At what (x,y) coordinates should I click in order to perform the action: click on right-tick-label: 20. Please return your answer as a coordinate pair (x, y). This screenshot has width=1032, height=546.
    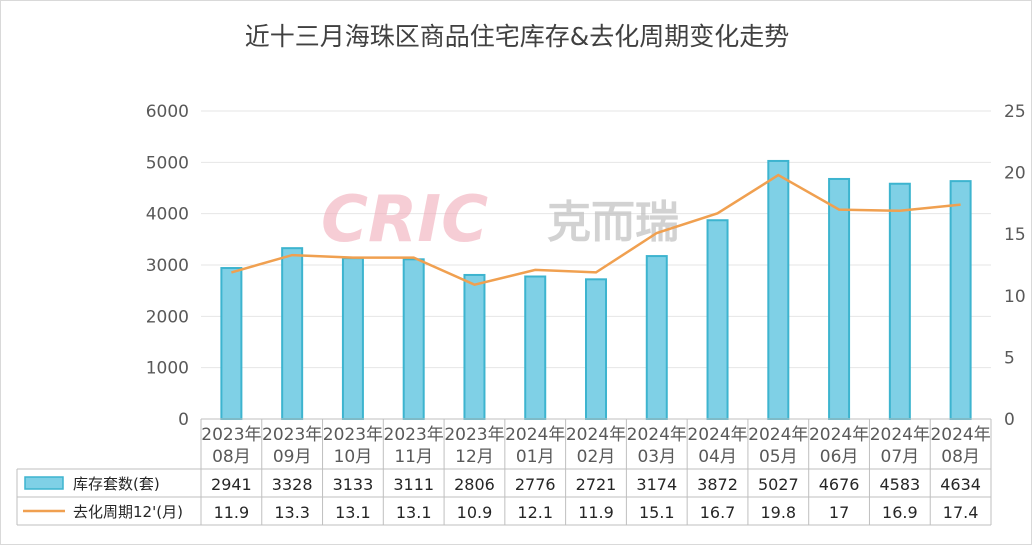
    Looking at the image, I should click on (1015, 174).